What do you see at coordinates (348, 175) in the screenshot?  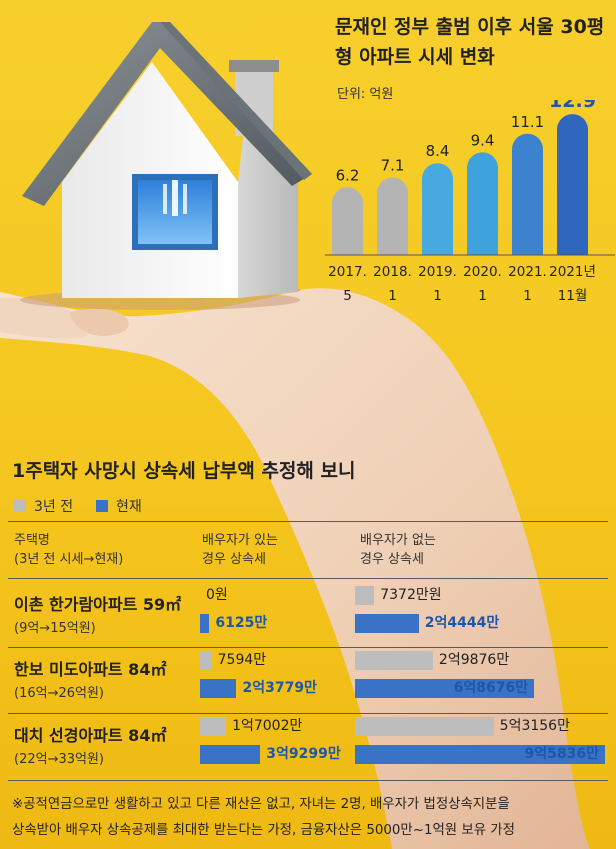 I see `price-value-label: 6.2` at bounding box center [348, 175].